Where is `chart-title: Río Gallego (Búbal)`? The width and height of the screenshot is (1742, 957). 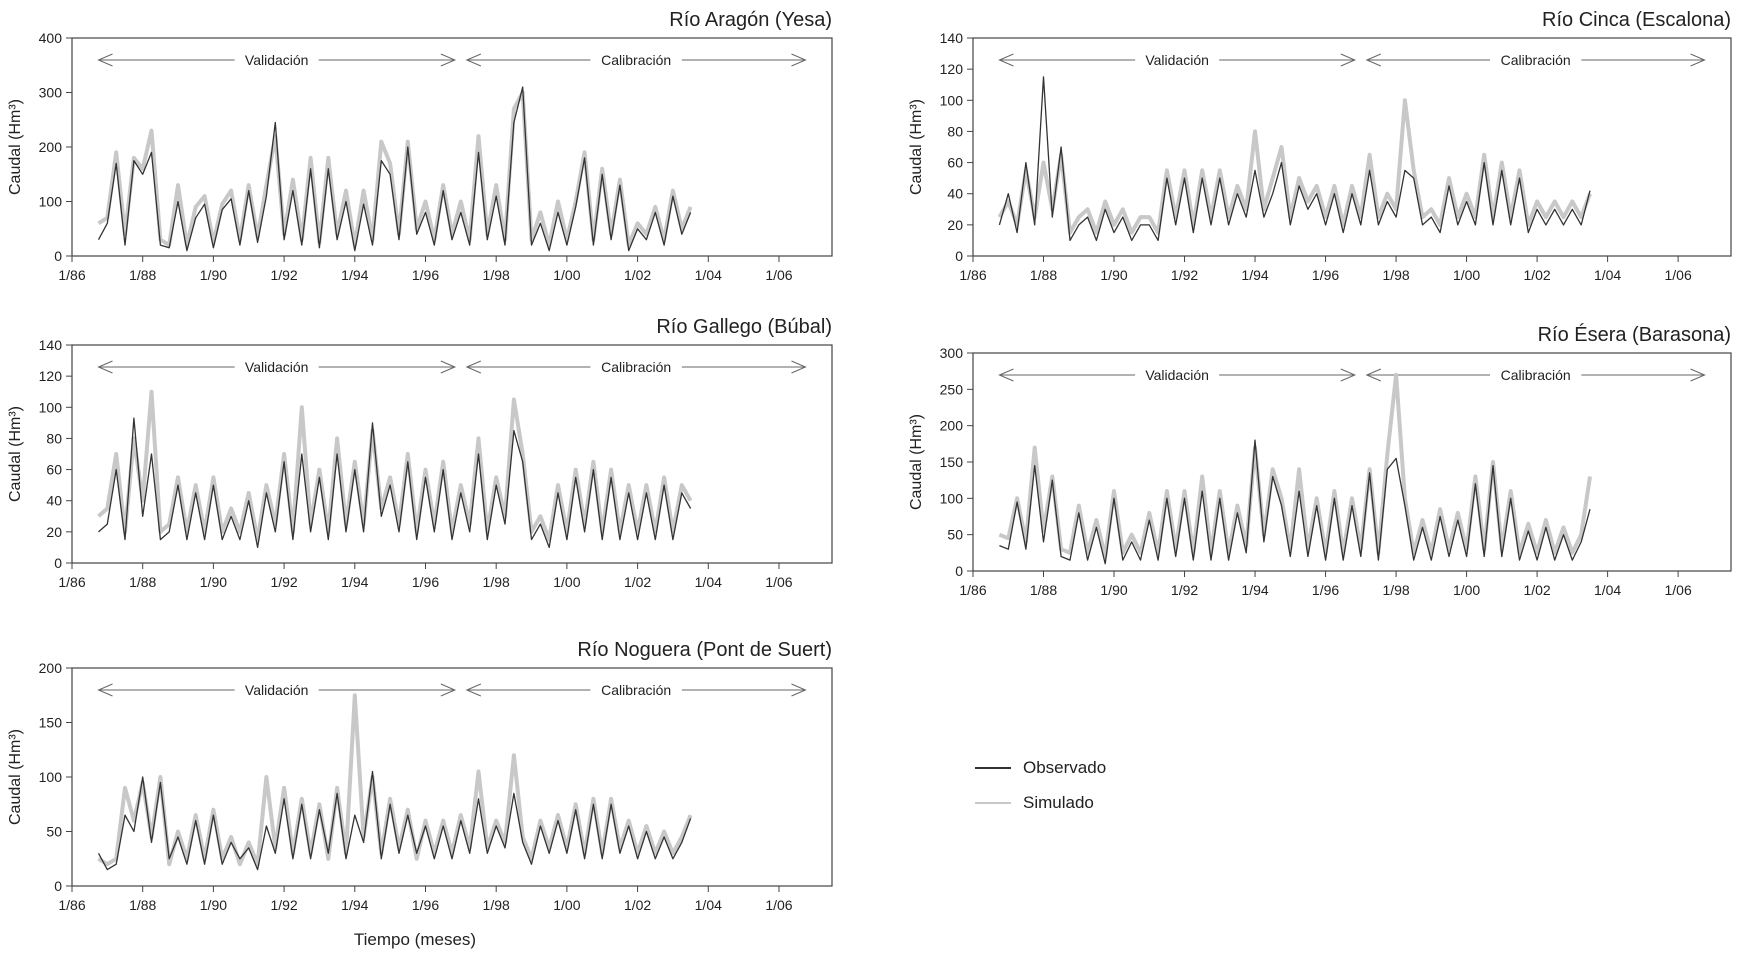
chart-title: Río Gallego (Búbal) is located at coordinates (744, 327).